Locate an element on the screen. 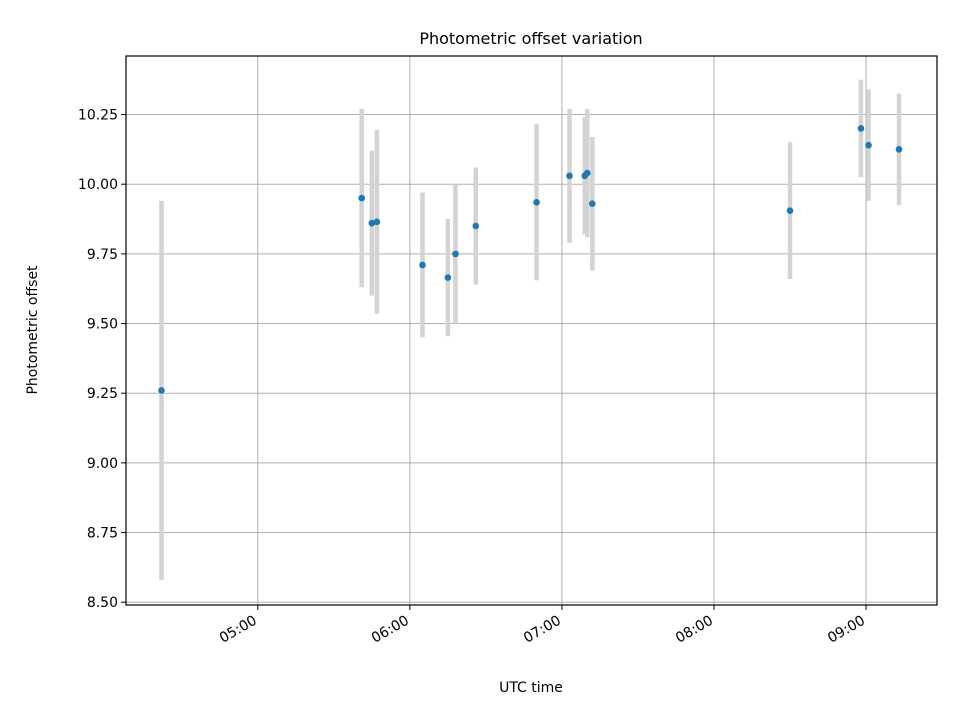  y-tick-label: 9.00 is located at coordinates (102, 464).